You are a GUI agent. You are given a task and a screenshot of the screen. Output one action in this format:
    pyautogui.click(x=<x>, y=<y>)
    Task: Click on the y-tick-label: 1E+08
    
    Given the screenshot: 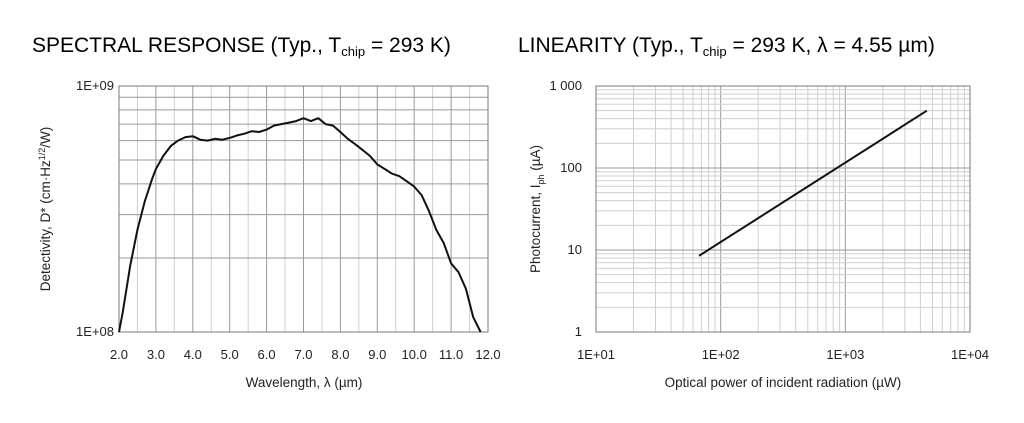 What is the action you would take?
    pyautogui.click(x=95, y=331)
    